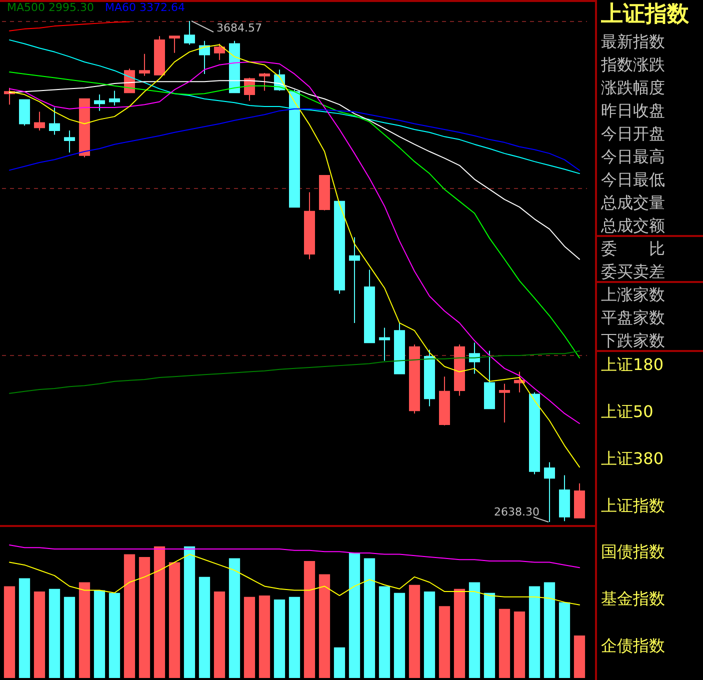  Describe the element at coordinates (144, 7) in the screenshot. I see `text: MA60 3372.64` at that location.